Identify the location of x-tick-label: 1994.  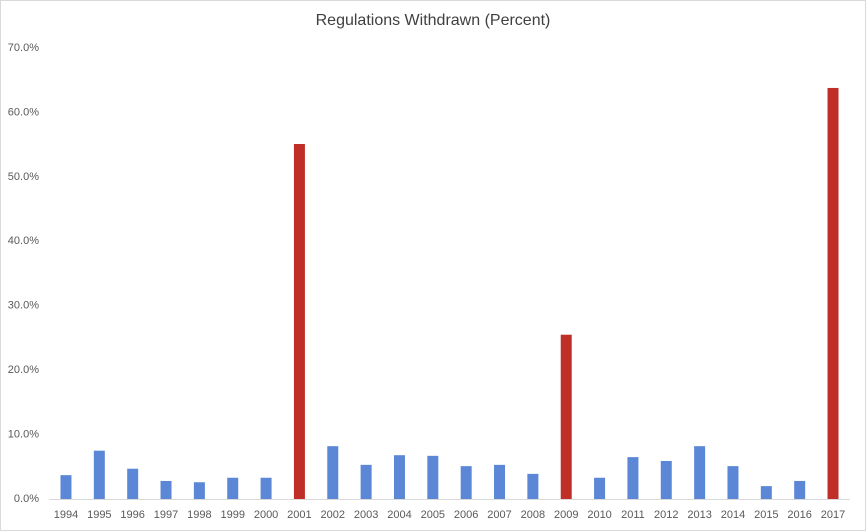
(66, 515).